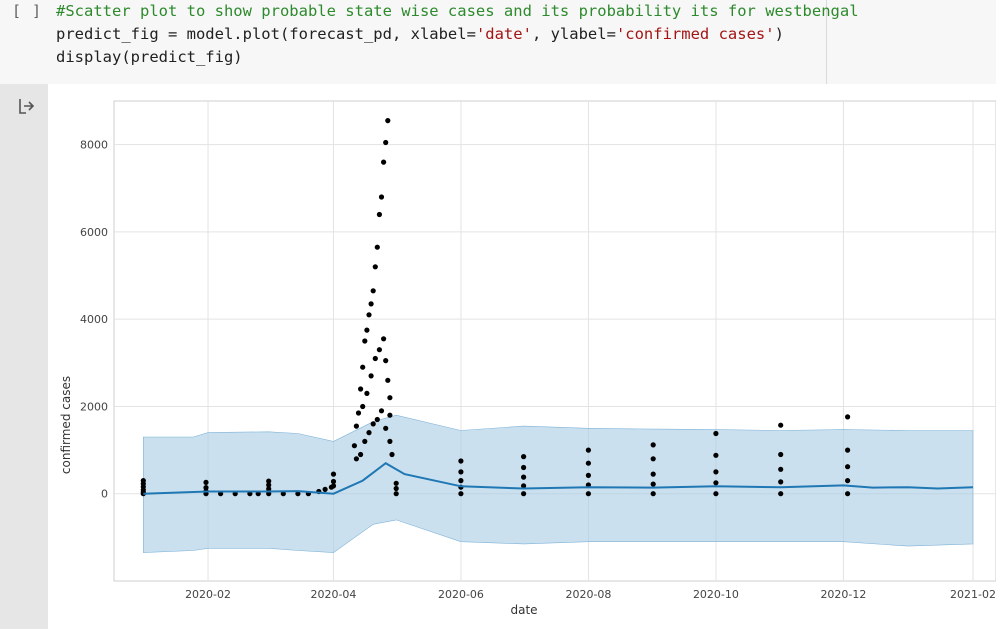  I want to click on code-token: display(predict_fig), so click(149, 57).